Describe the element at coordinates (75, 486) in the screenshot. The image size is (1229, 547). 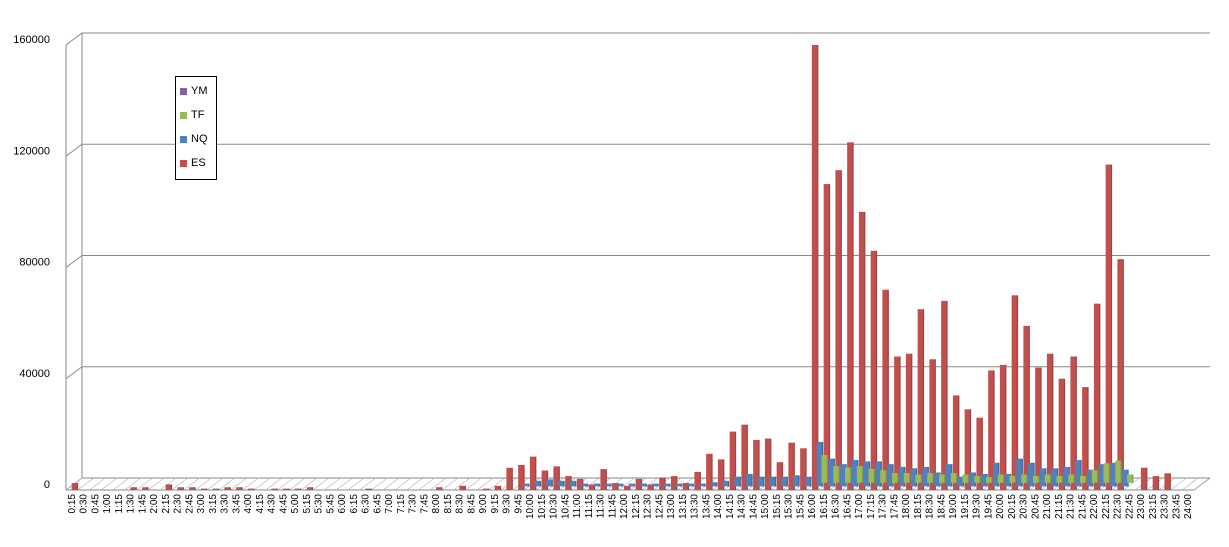
I see `bar-ES-0:15` at that location.